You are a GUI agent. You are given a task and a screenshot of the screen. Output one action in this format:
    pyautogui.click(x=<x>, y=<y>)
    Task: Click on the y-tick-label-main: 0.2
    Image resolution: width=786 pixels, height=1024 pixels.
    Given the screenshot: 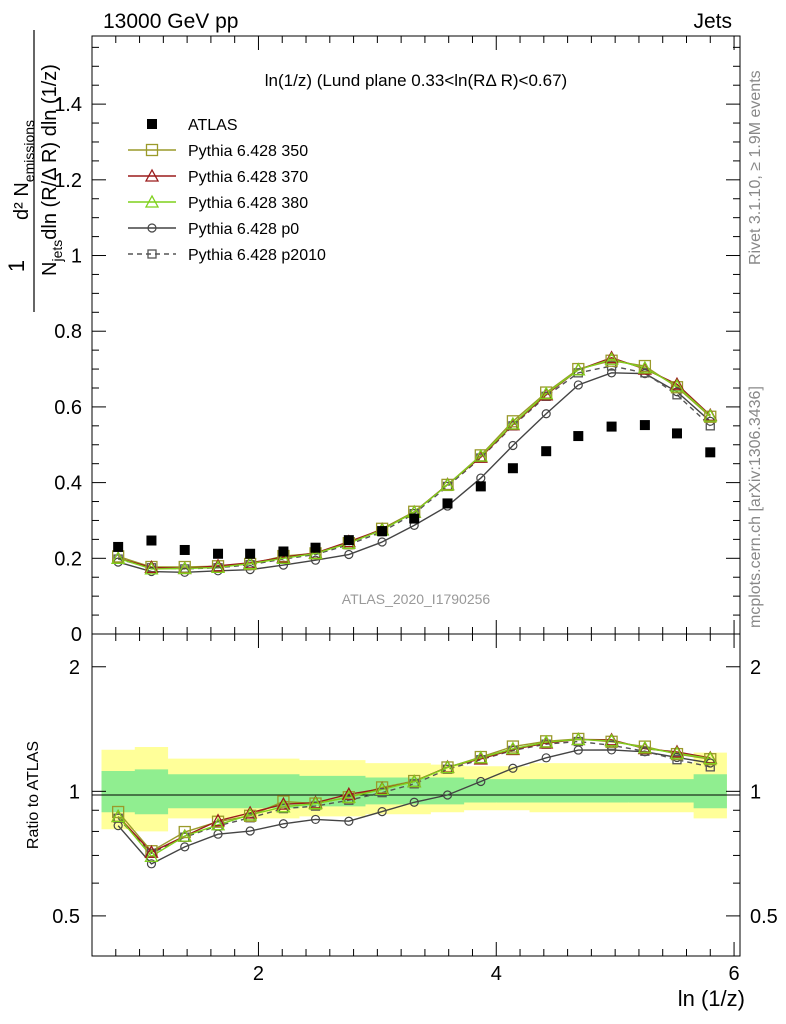 What is the action you would take?
    pyautogui.click(x=68, y=559)
    